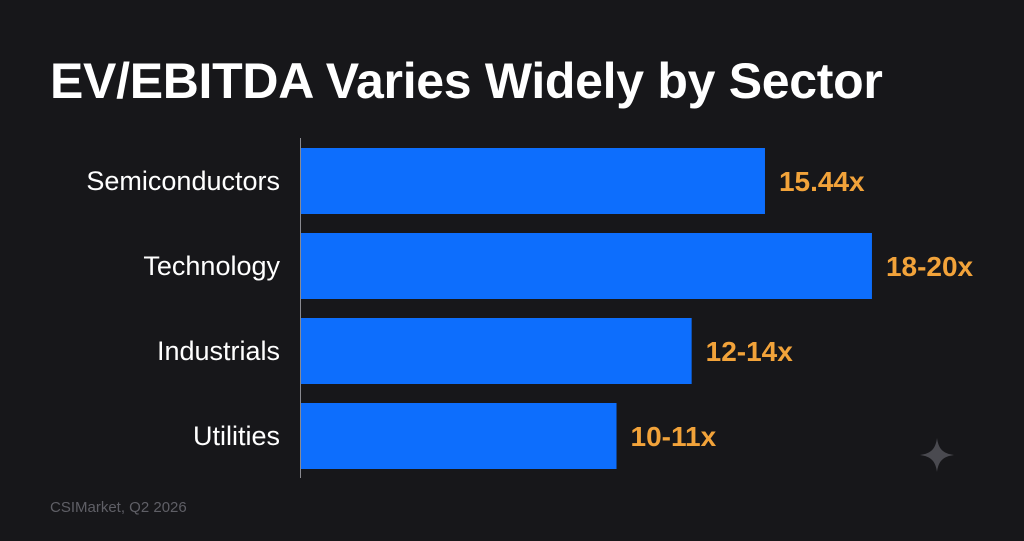  Describe the element at coordinates (183, 181) in the screenshot. I see `category-label: Semiconductors` at that location.